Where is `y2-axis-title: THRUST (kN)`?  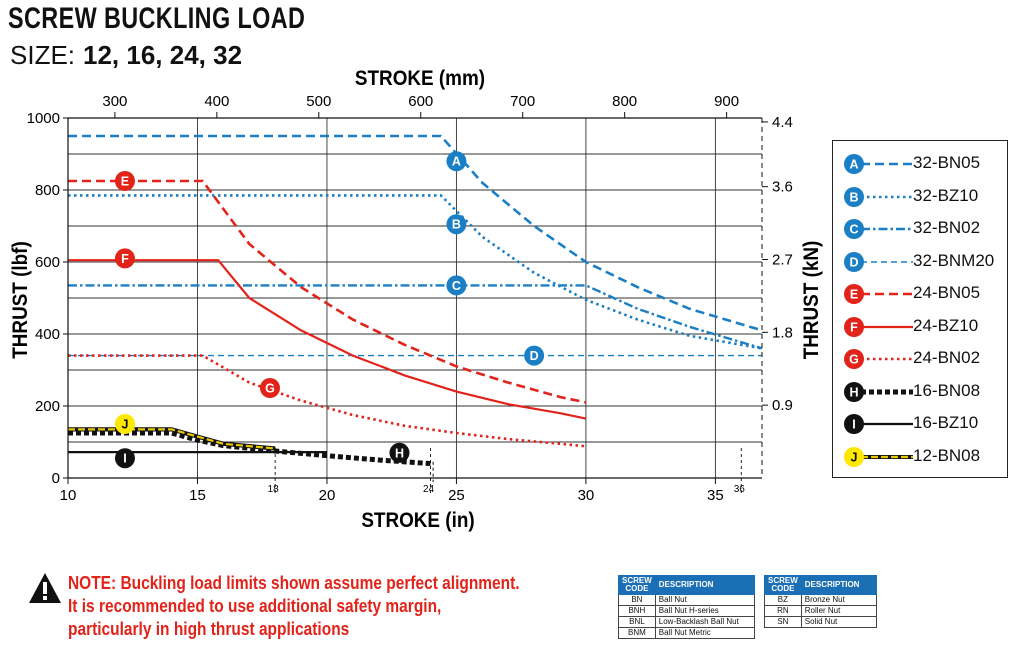
y2-axis-title: THRUST (kN) is located at coordinates (811, 300).